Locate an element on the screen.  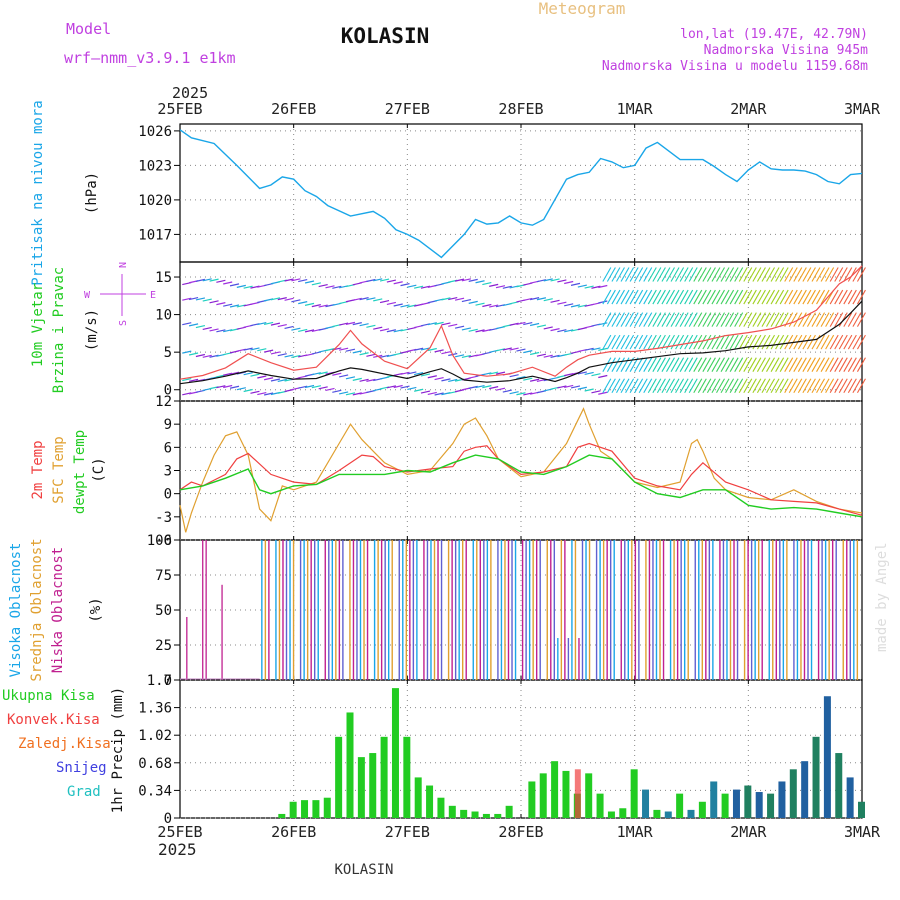
precip-legend-item: Konvek.Kisa is located at coordinates (53, 720).